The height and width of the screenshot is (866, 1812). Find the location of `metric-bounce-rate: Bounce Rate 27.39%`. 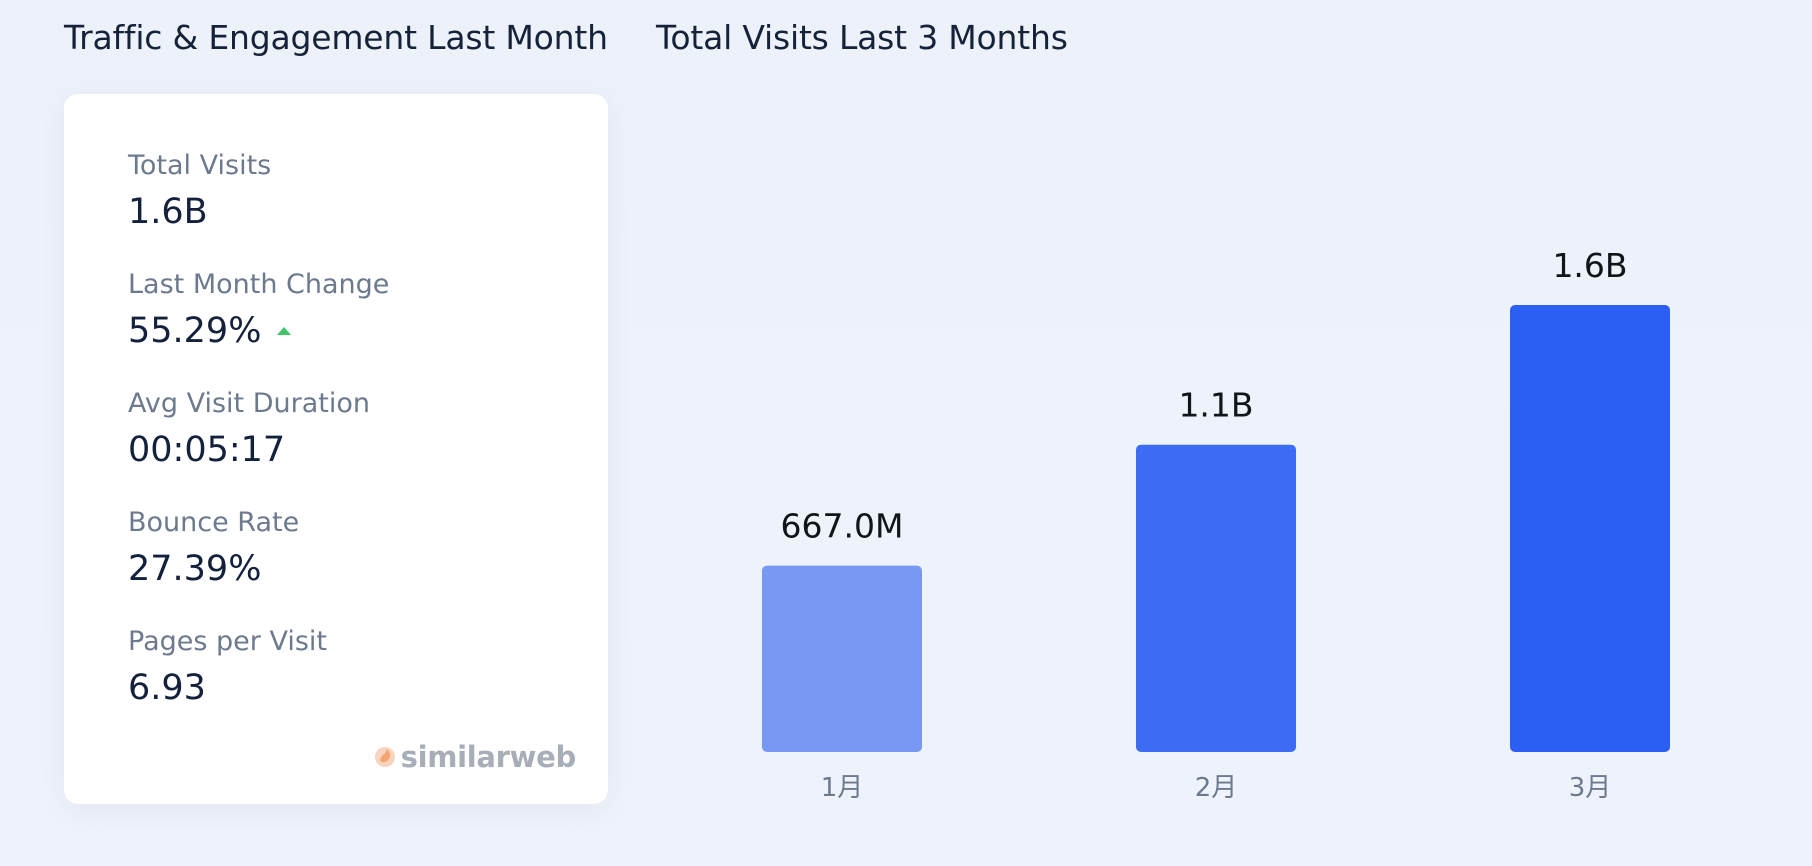

metric-bounce-rate: Bounce Rate 27.39% is located at coordinates (213, 548).